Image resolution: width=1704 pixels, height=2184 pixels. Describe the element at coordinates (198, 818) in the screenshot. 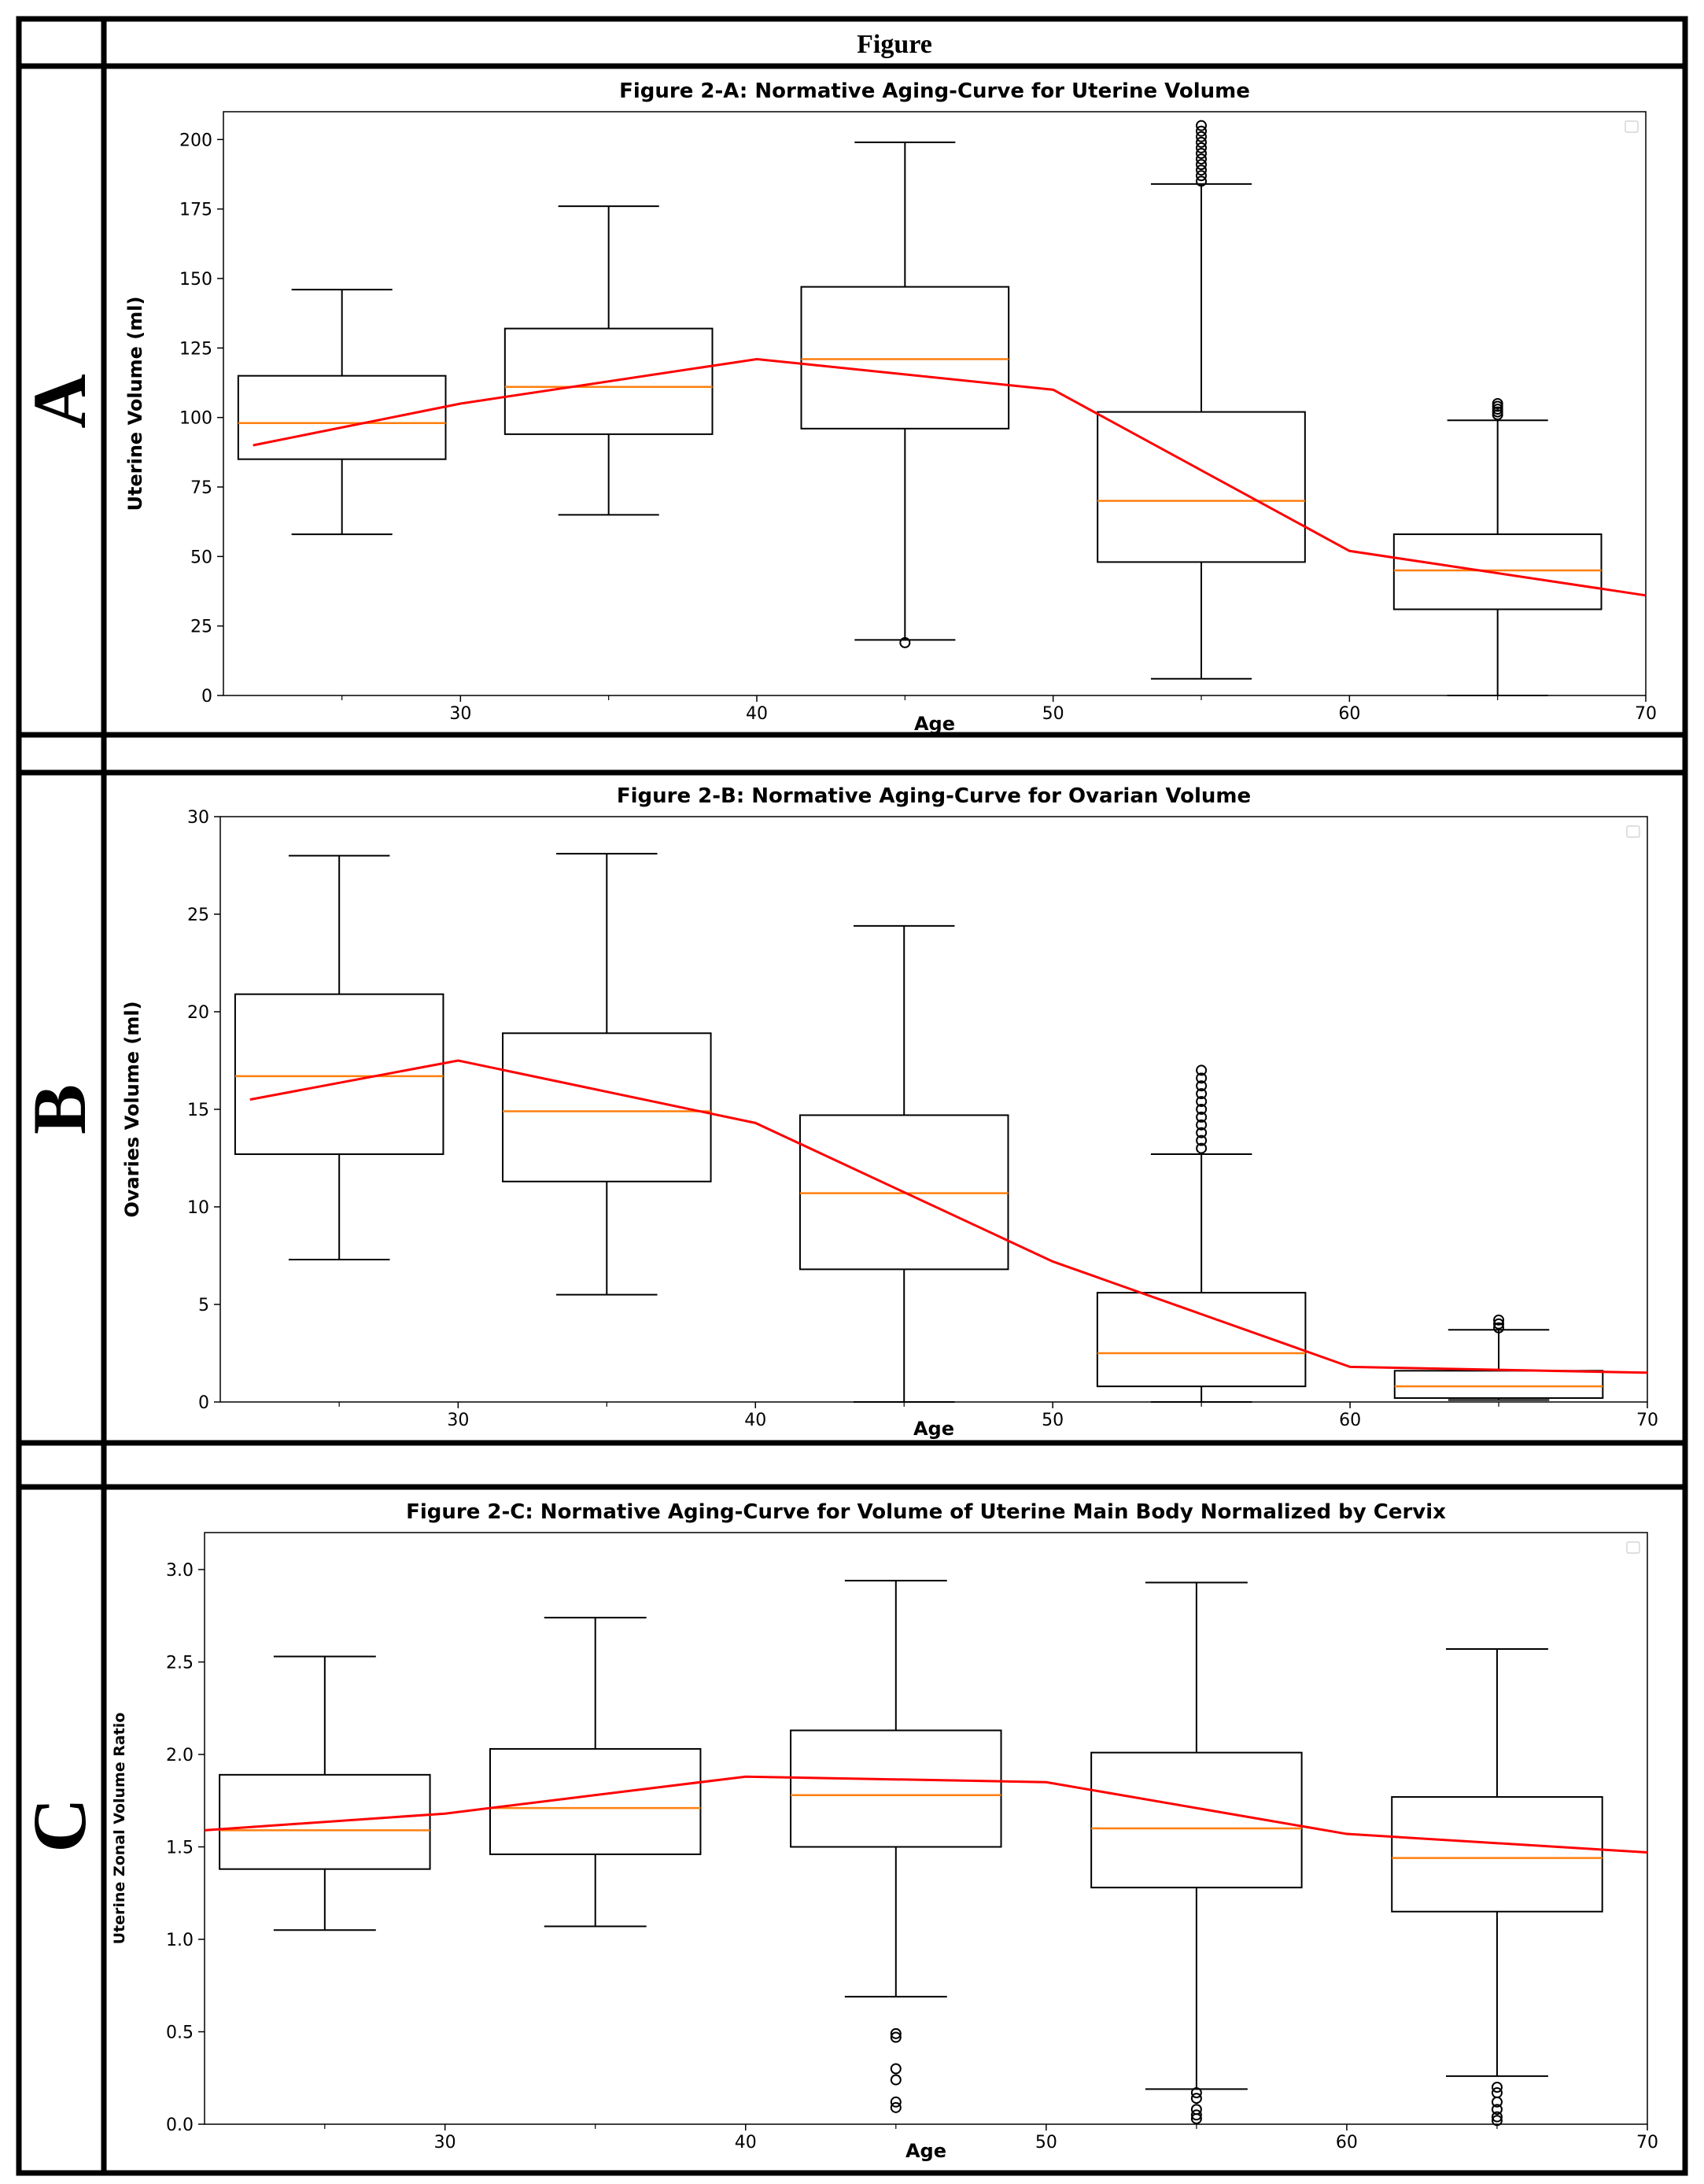

I see `y-tick-label: 30` at that location.